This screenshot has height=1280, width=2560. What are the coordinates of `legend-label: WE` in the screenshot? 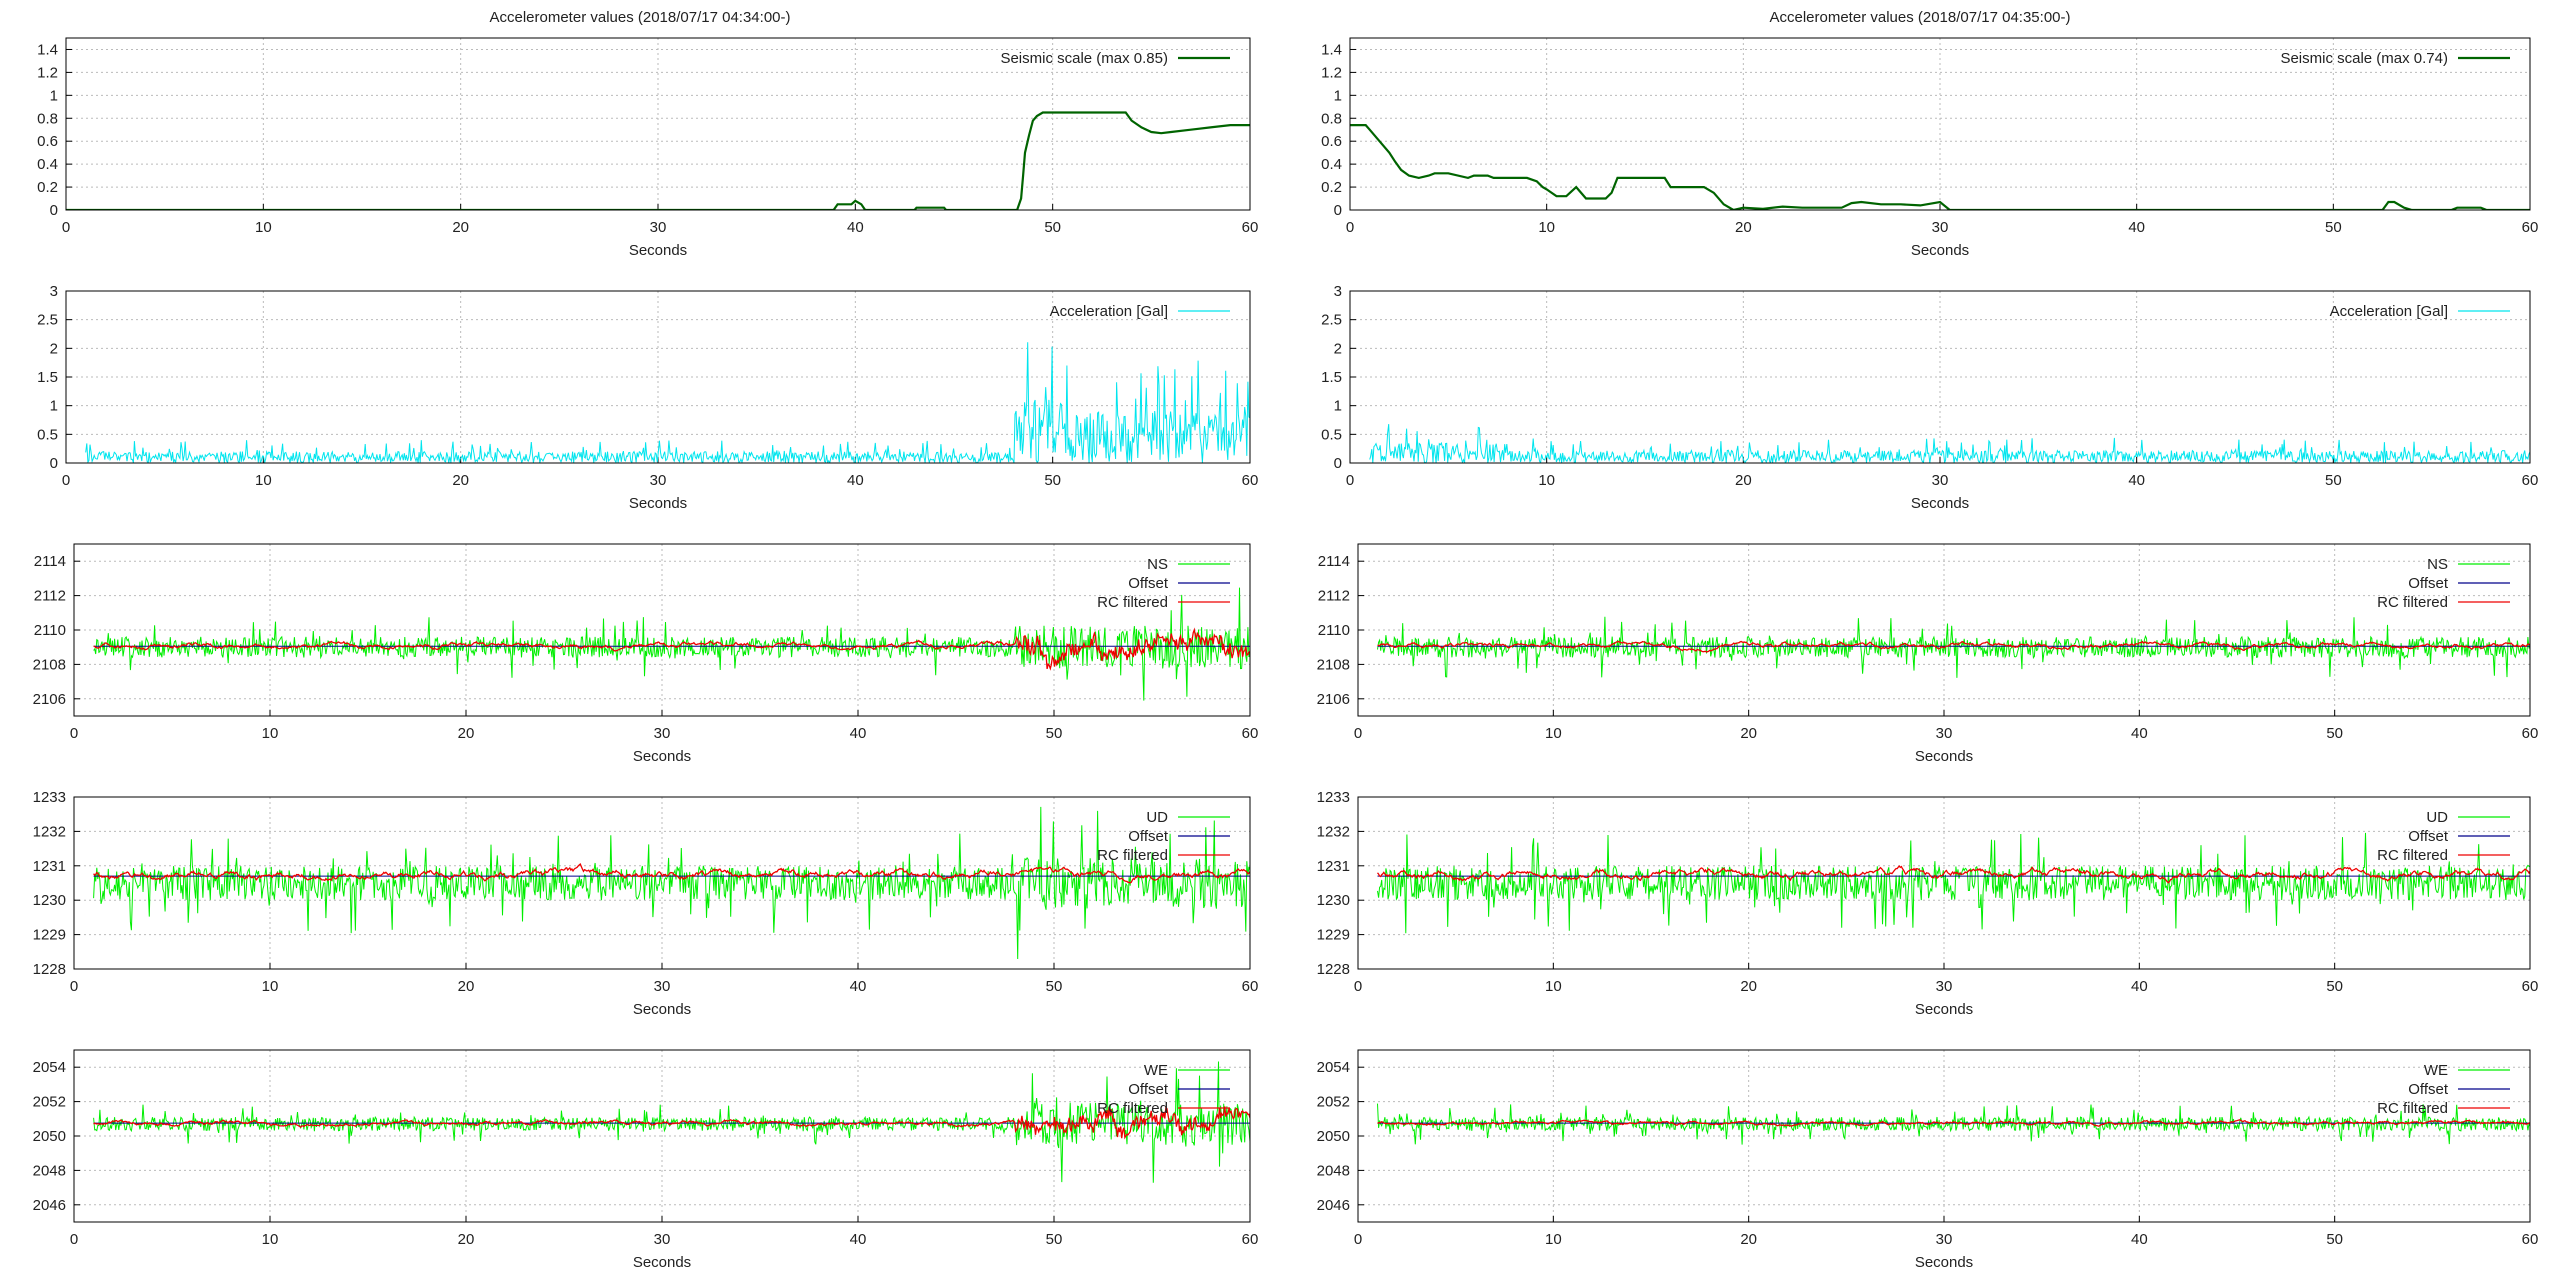 It's located at (1156, 1070).